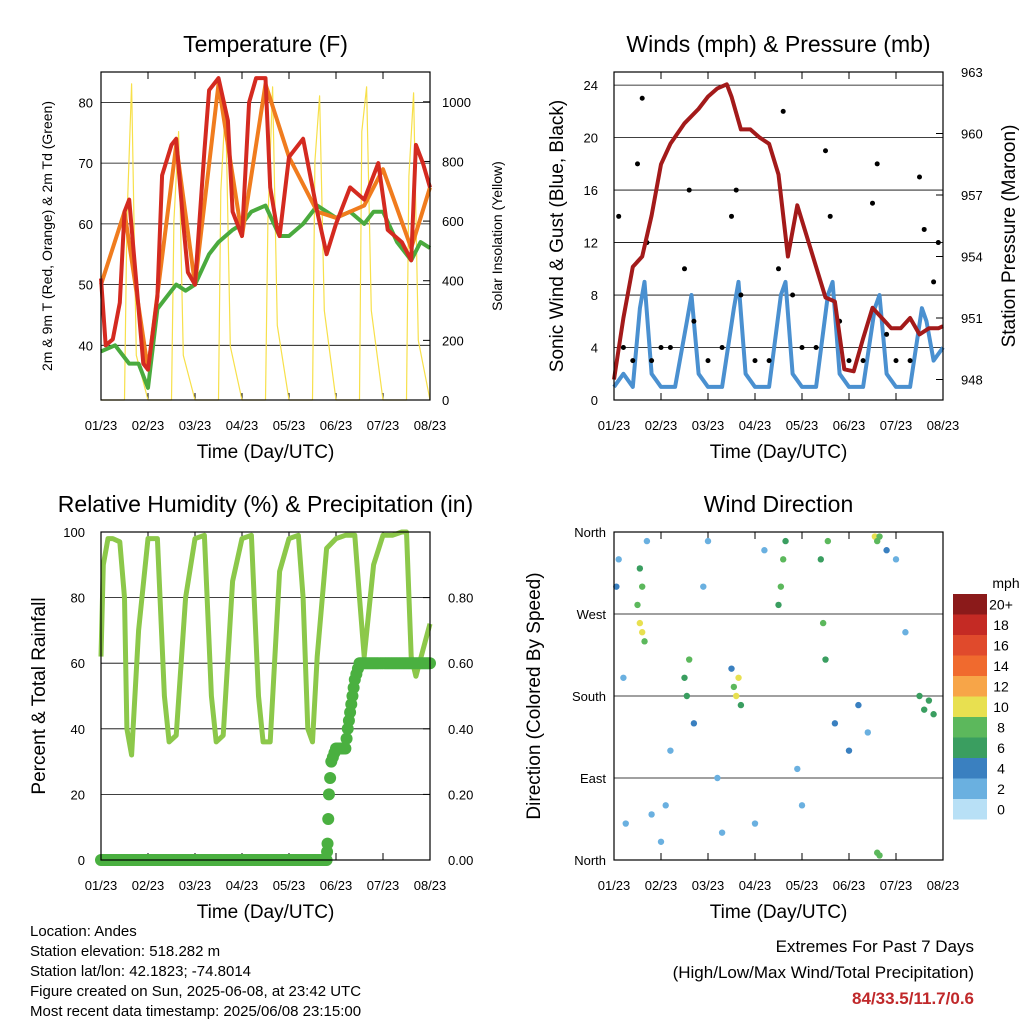 This screenshot has height=1024, width=1024. Describe the element at coordinates (86, 102) in the screenshot. I see `y-tick-label-left: 80` at that location.